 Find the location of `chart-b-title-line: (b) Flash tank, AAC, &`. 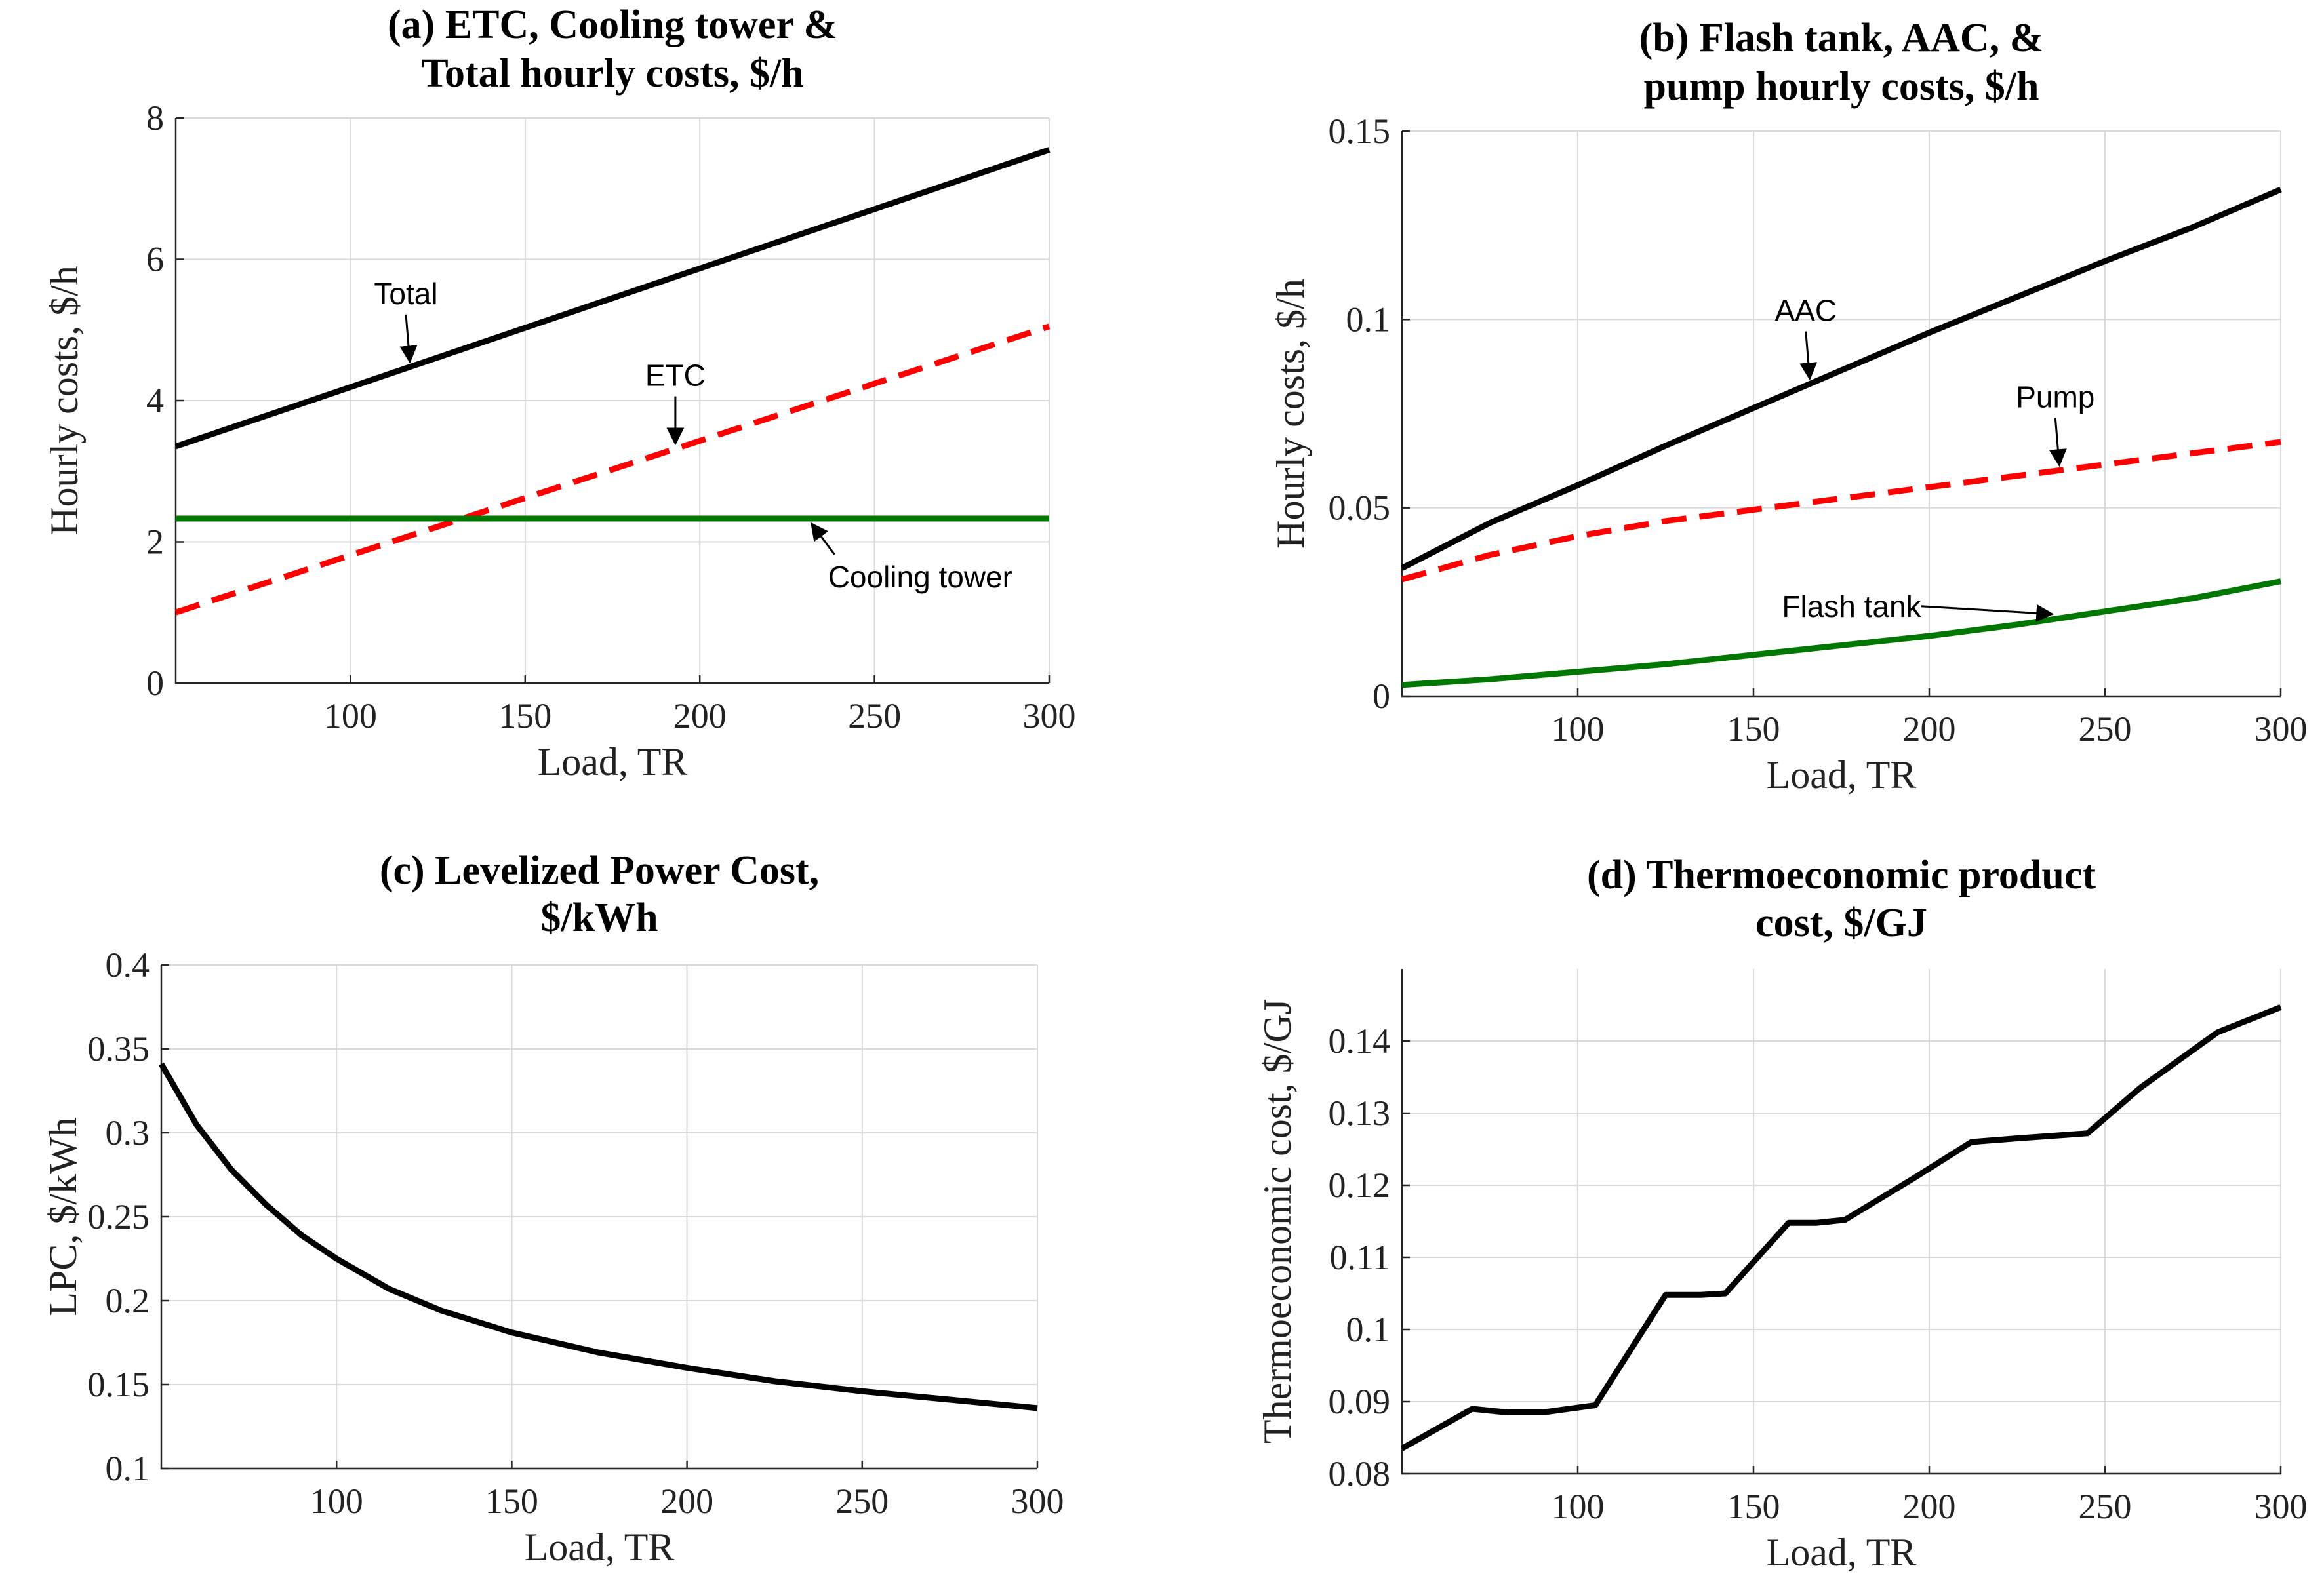

chart-b-title-line: (b) Flash tank, AAC, & is located at coordinates (1841, 38).